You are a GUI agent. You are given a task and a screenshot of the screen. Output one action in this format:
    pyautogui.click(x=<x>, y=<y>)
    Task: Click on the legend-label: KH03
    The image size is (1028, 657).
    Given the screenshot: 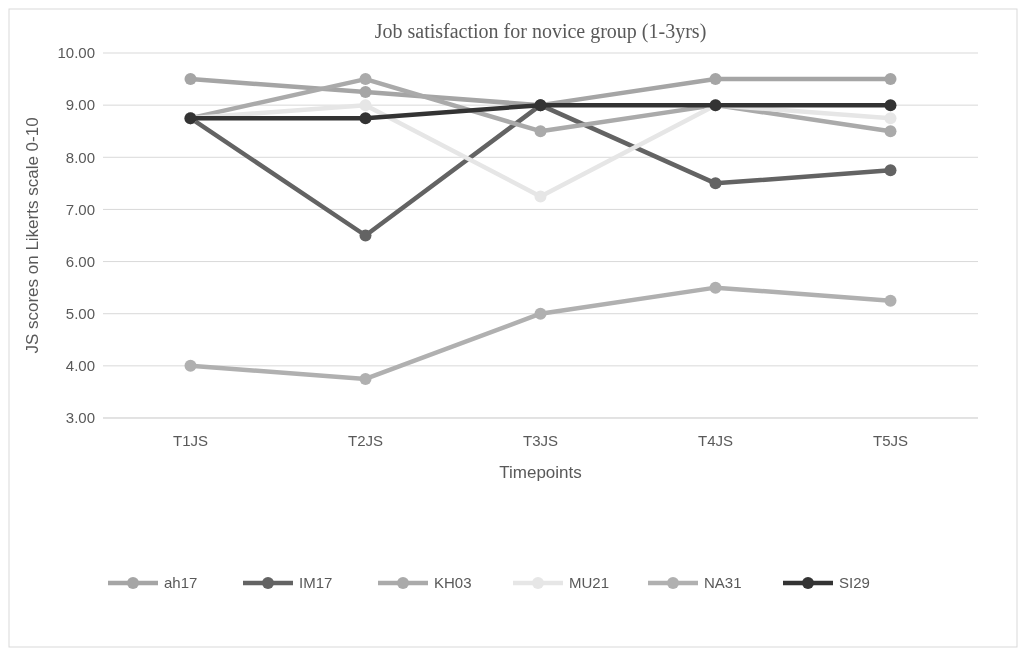 What is the action you would take?
    pyautogui.click(x=453, y=583)
    